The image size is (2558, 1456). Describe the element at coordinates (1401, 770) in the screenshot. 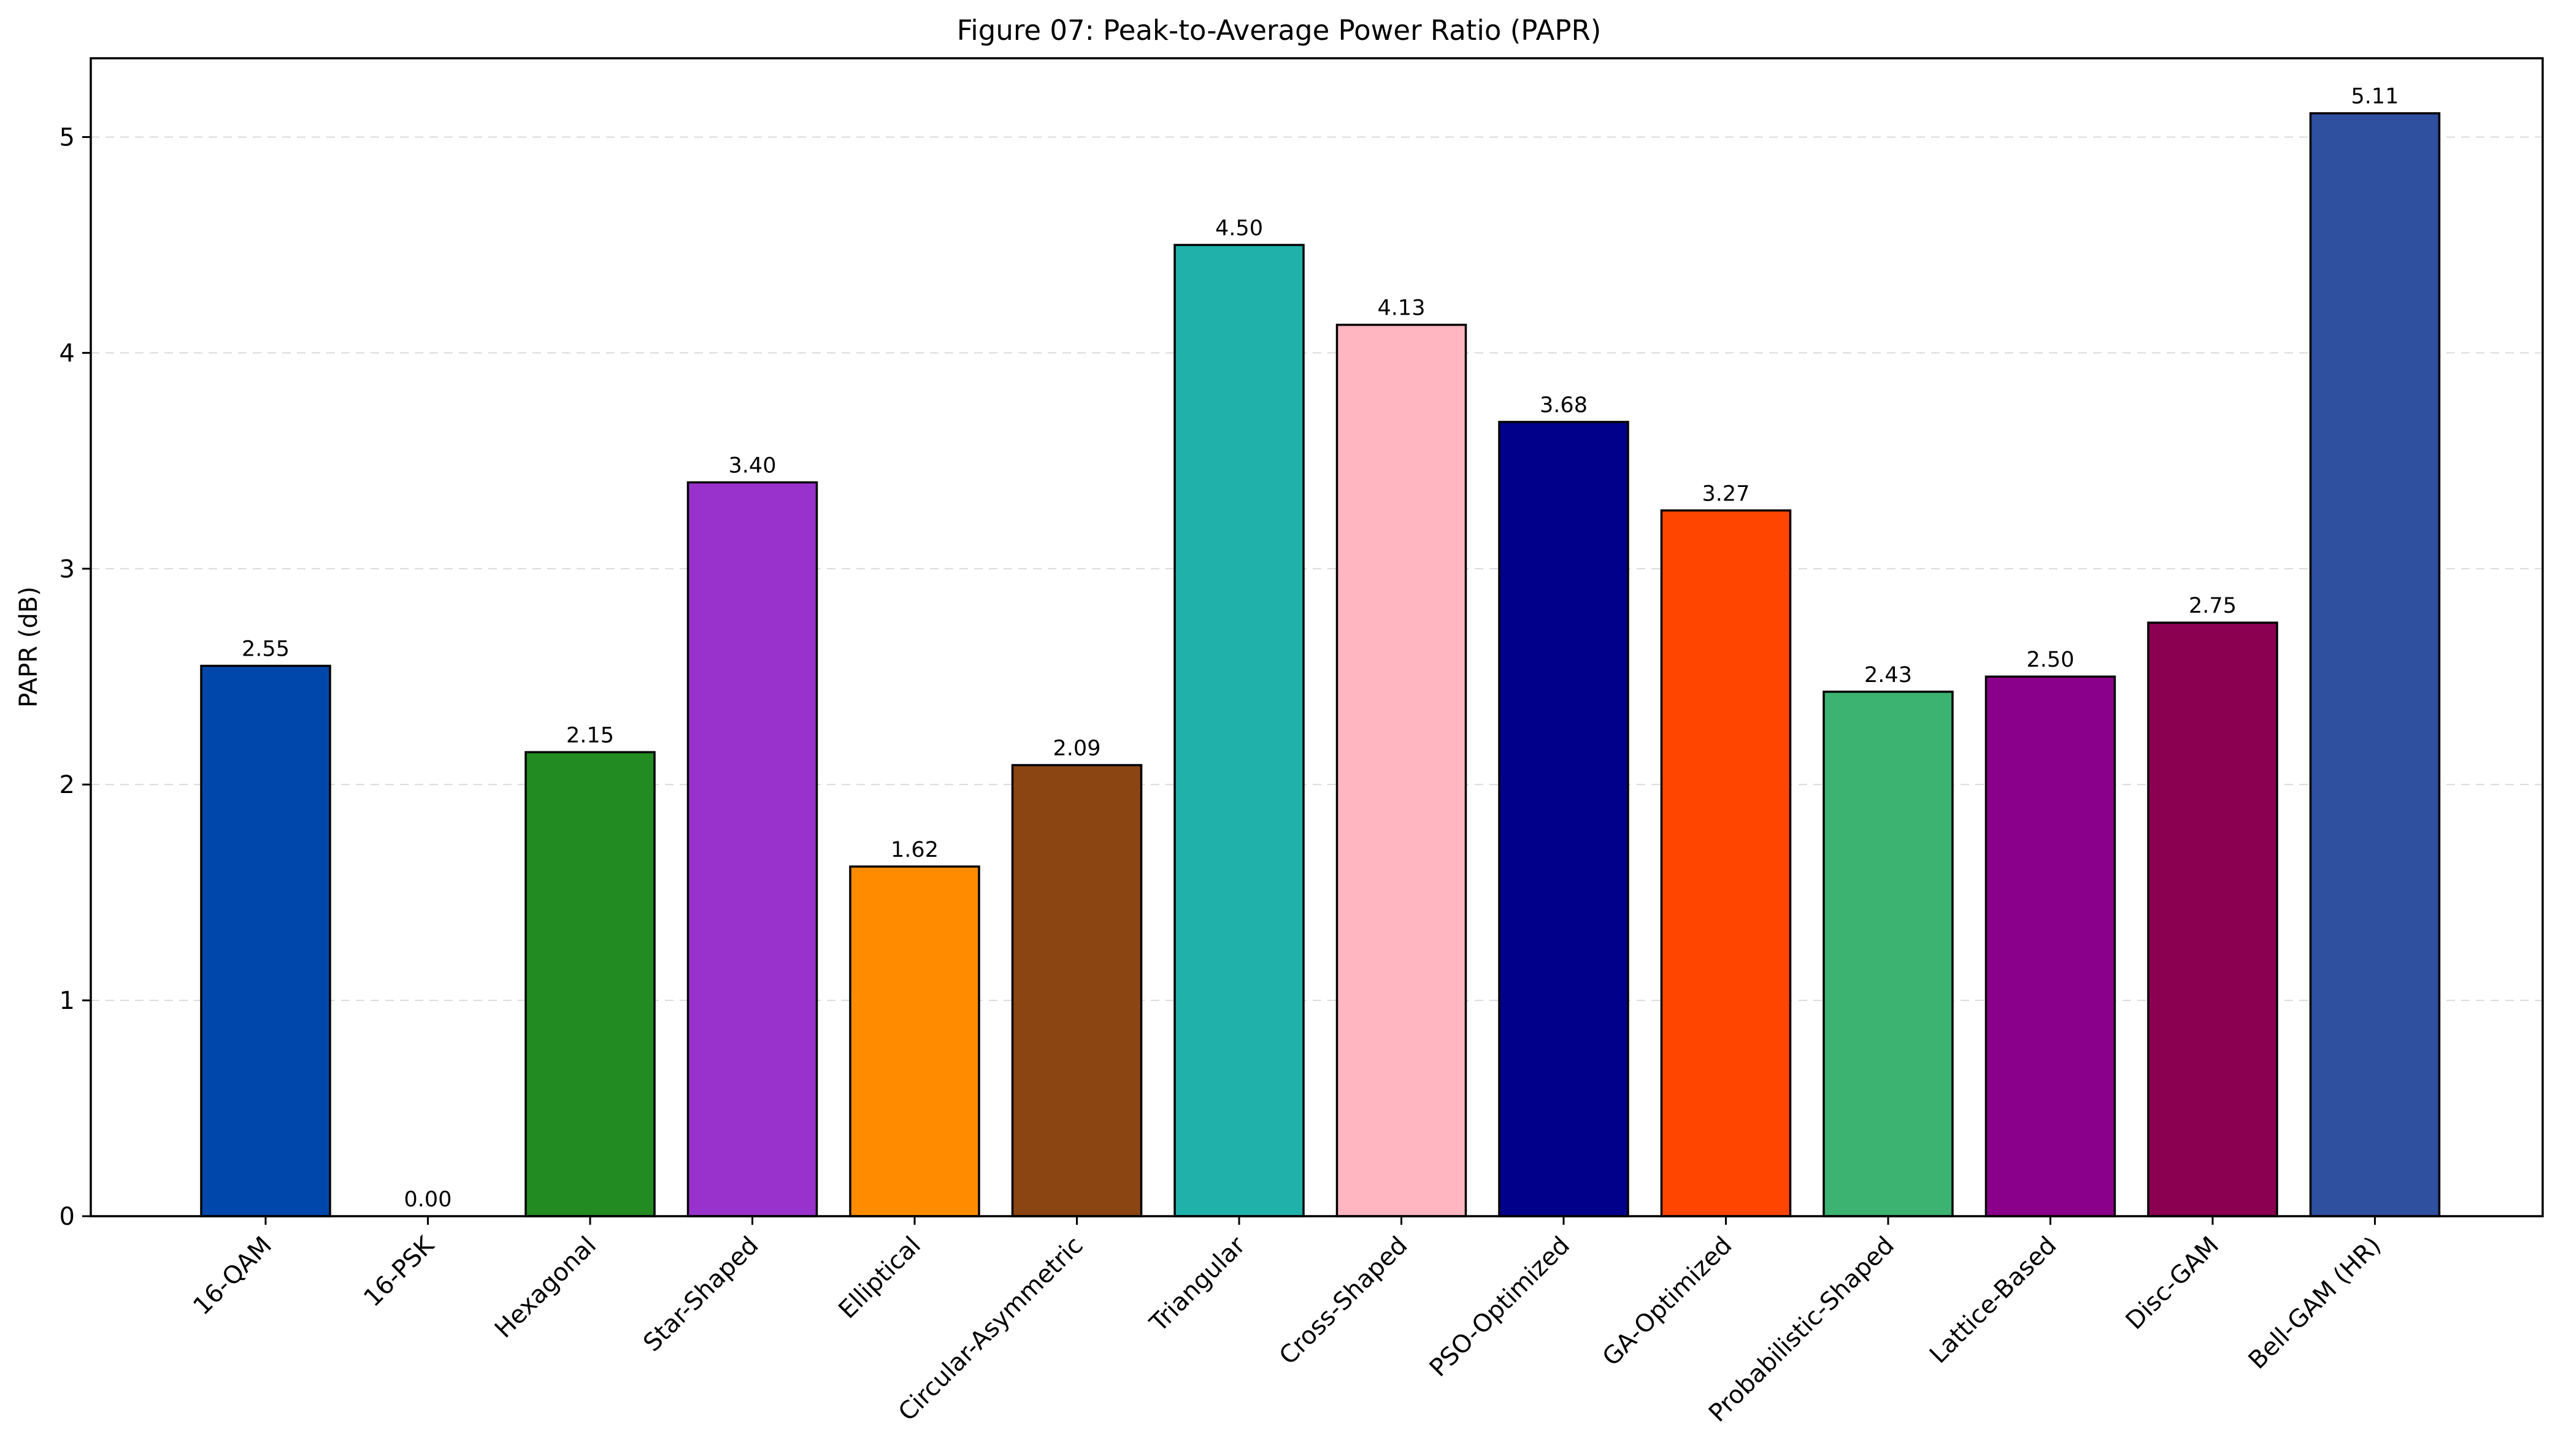

I see `bar-cross-shaped` at that location.